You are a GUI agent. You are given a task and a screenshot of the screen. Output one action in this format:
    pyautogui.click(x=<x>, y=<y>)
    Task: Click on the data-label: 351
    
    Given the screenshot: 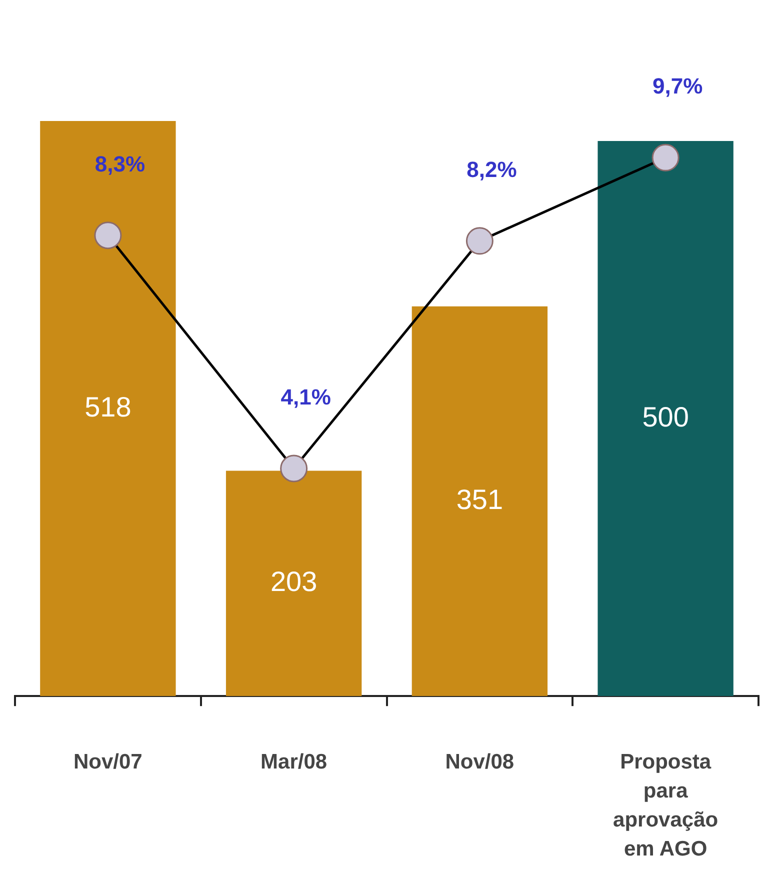 What is the action you would take?
    pyautogui.click(x=480, y=499)
    